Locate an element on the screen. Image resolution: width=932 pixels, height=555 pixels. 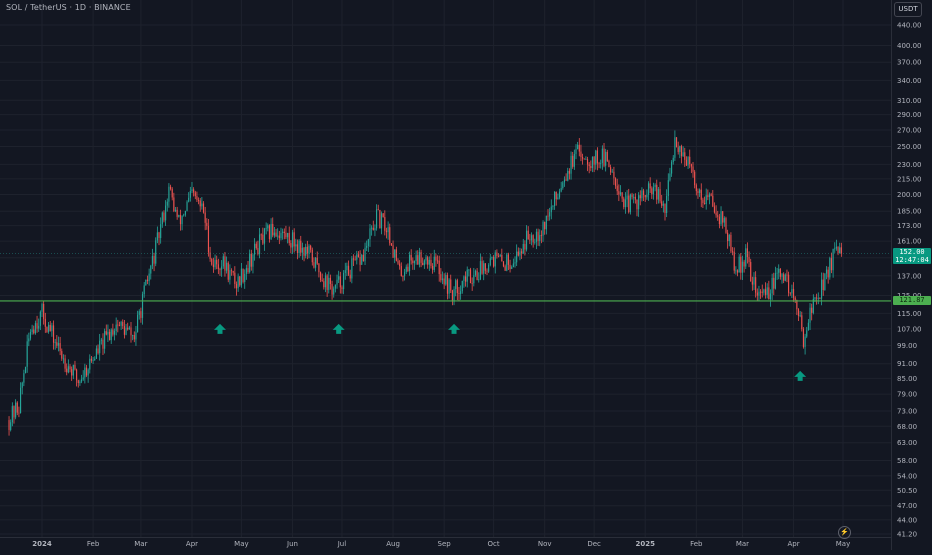
lightning-icon: ⚡ is located at coordinates (844, 532).